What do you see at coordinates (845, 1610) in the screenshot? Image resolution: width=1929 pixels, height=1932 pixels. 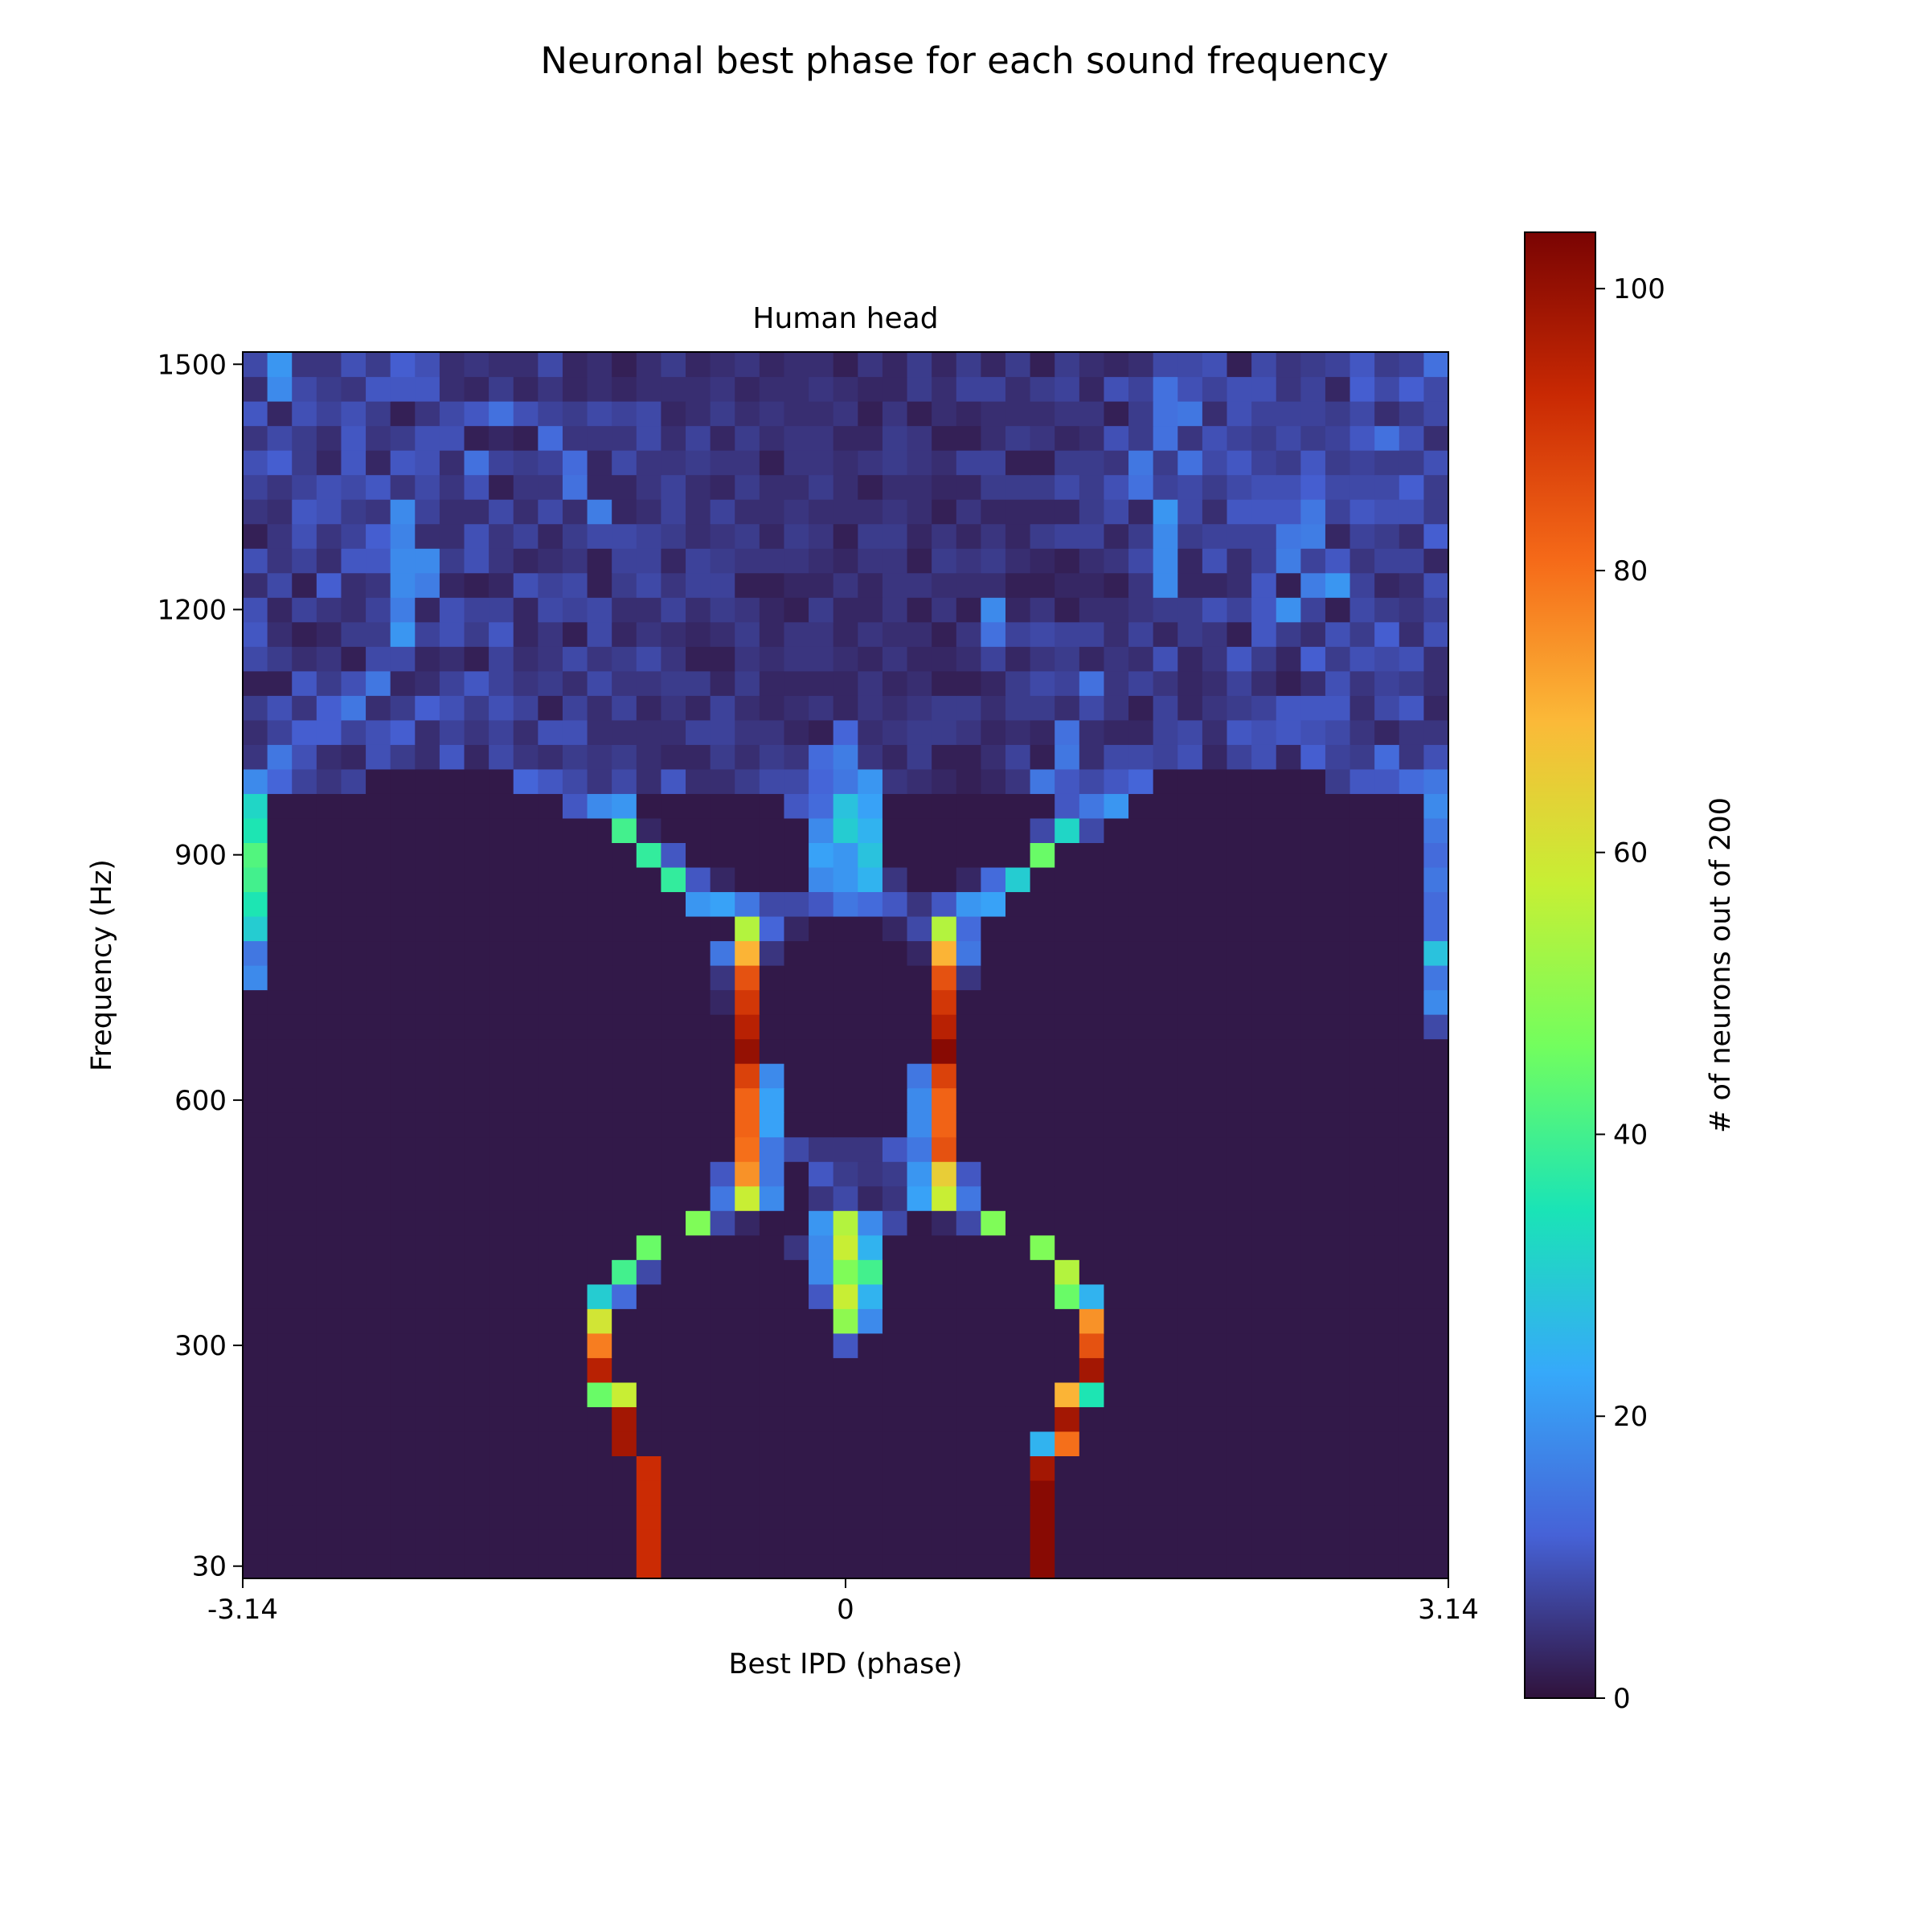 I see `x-tick-label: 0` at bounding box center [845, 1610].